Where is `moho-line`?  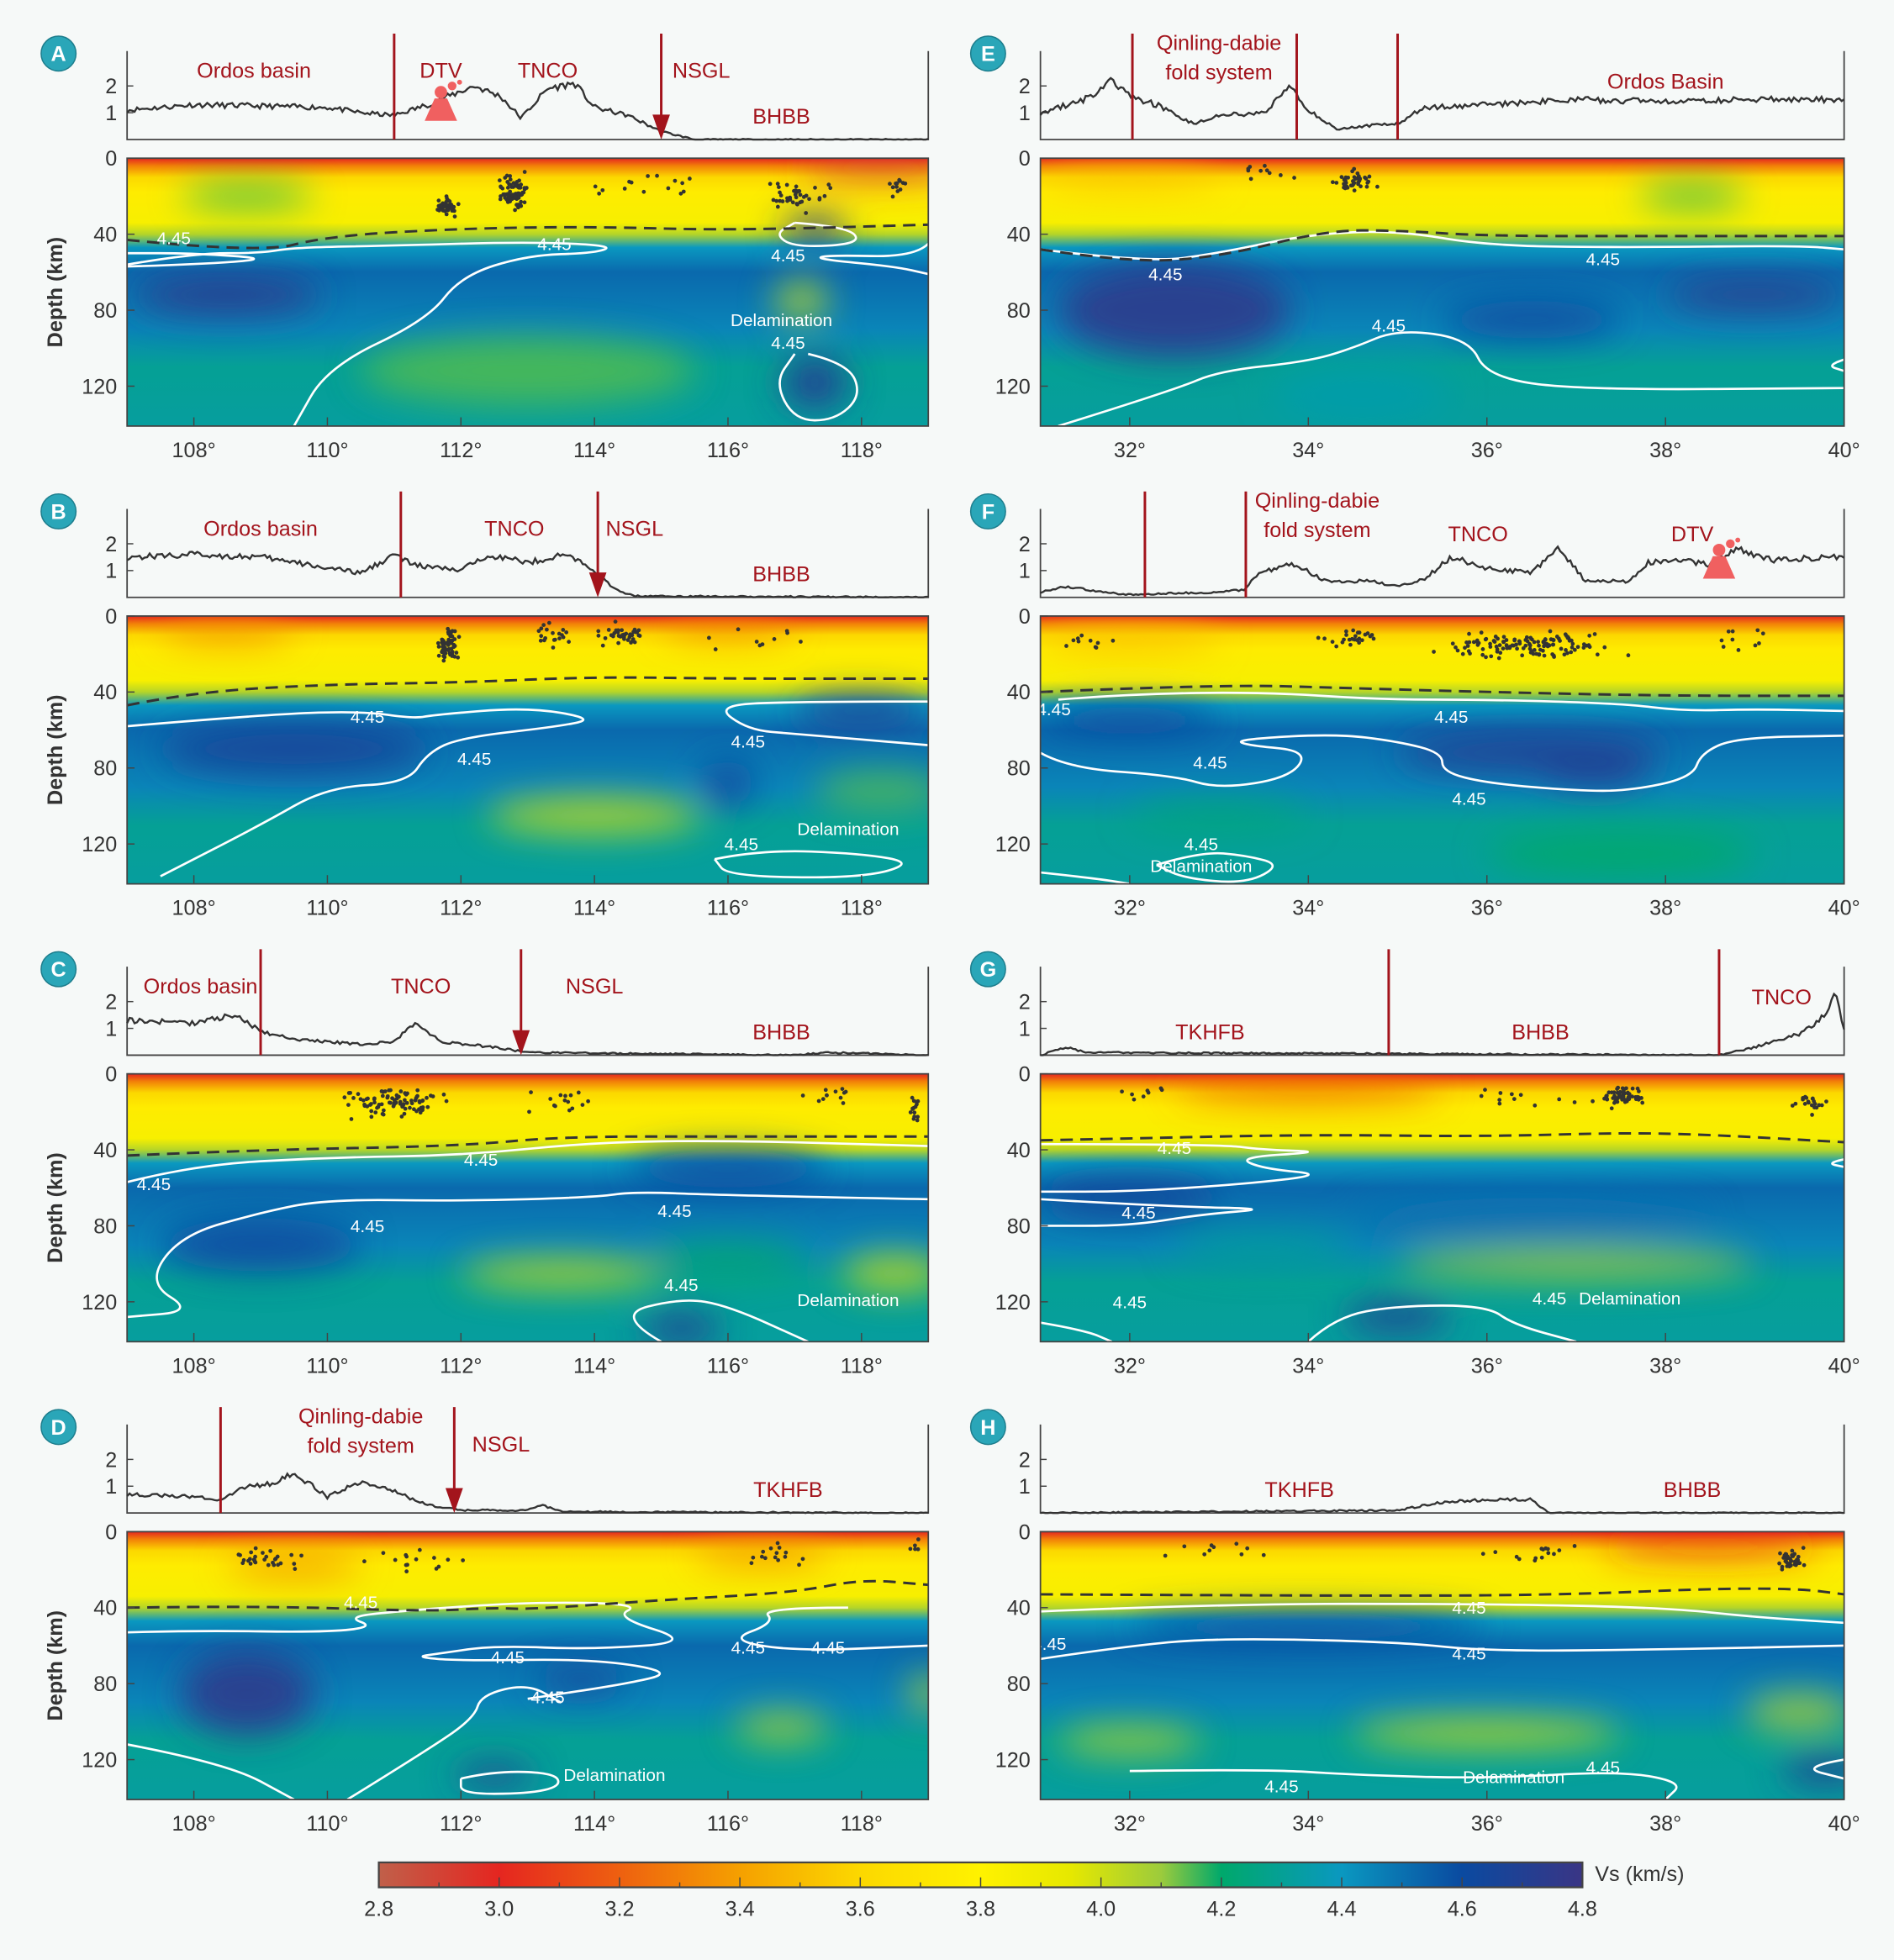 moho-line is located at coordinates (528, 1595).